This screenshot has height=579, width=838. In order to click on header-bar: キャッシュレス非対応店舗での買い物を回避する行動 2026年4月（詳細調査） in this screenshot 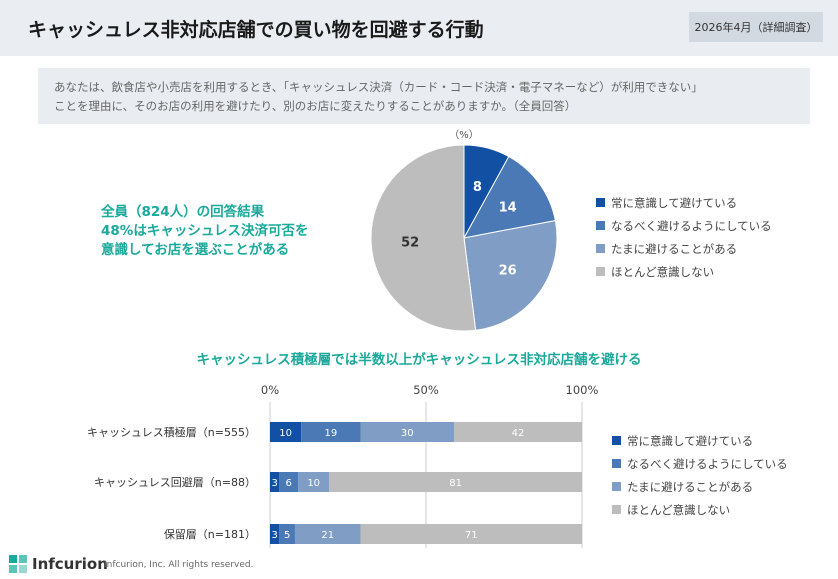, I will do `click(419, 28)`.